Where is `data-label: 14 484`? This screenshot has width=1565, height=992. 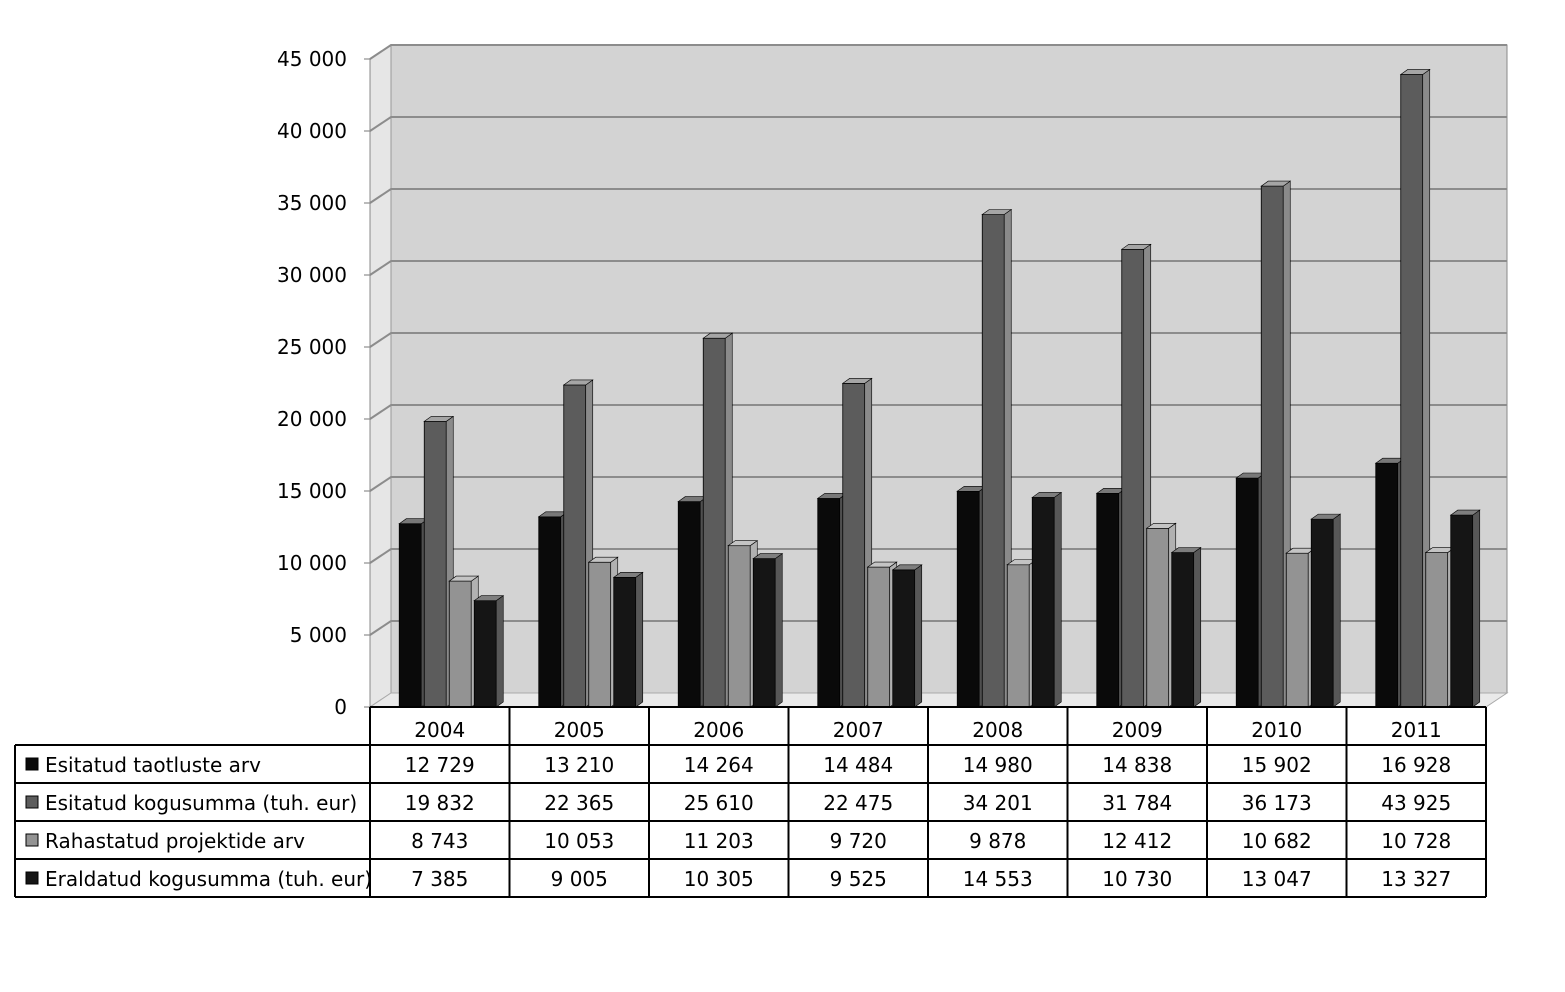
data-label: 14 484 is located at coordinates (858, 765).